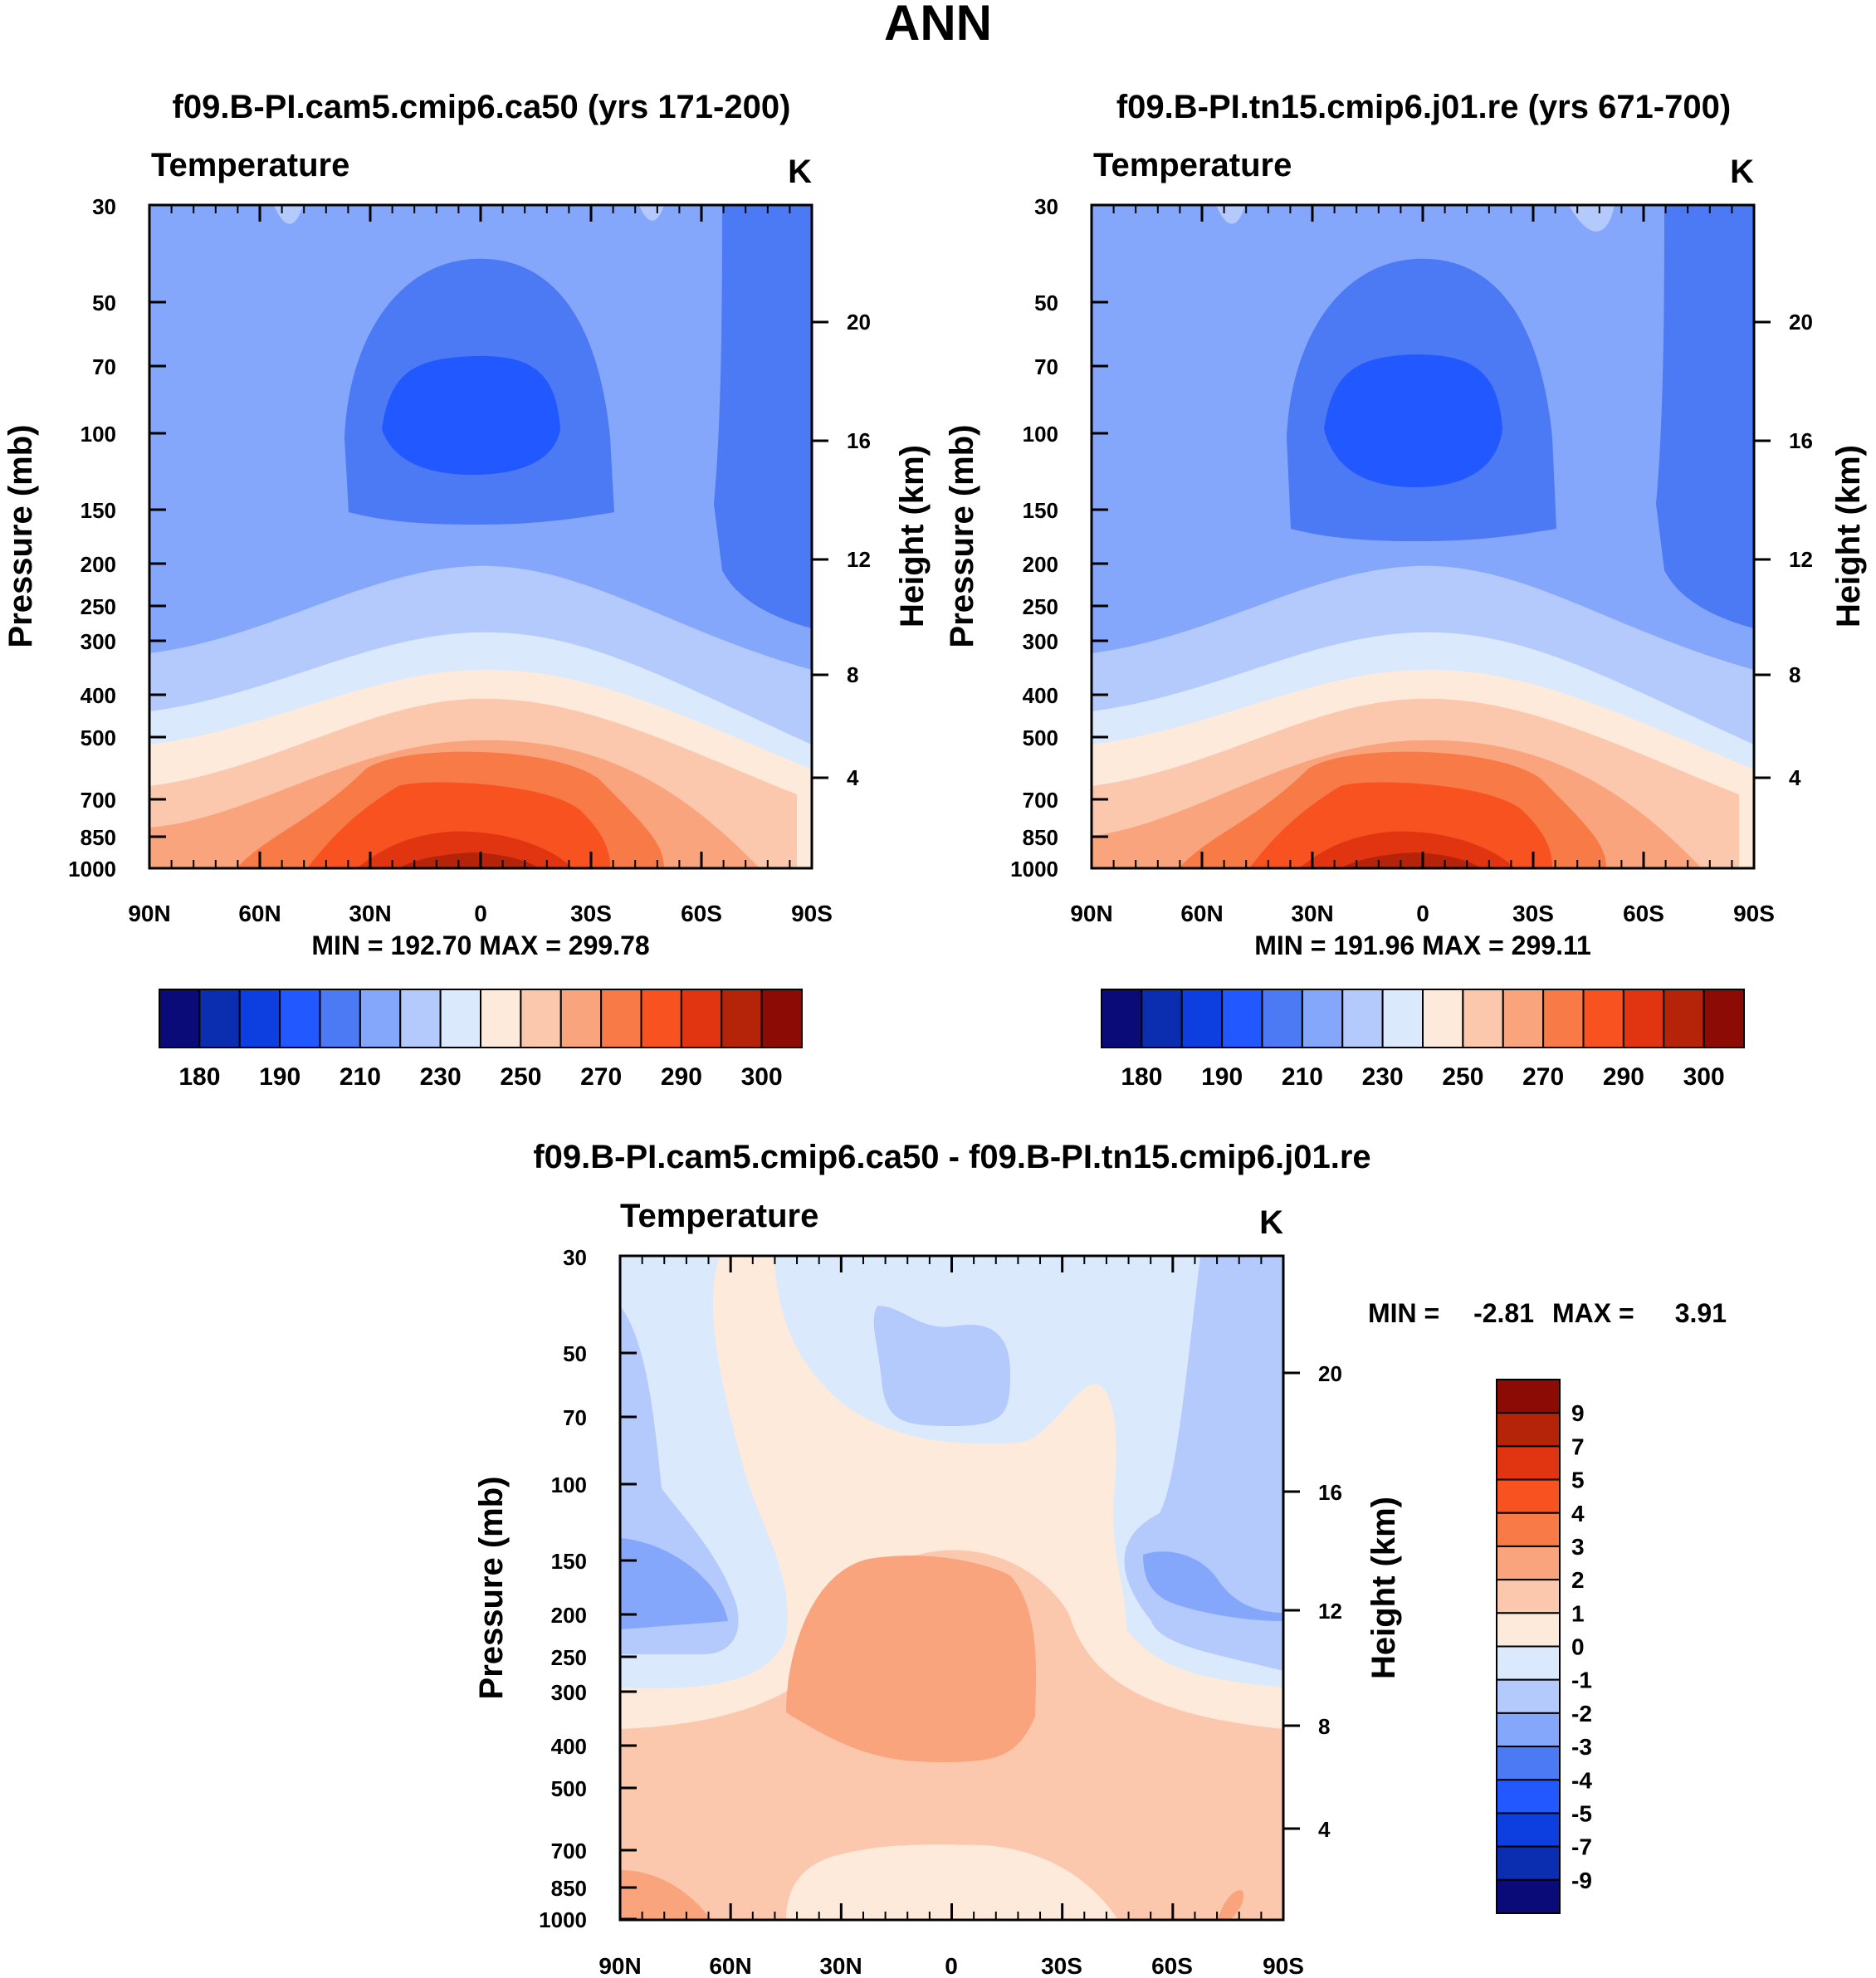  What do you see at coordinates (962, 536) in the screenshot?
I see `panel-2-y-axis-title: Pressure (mb)` at bounding box center [962, 536].